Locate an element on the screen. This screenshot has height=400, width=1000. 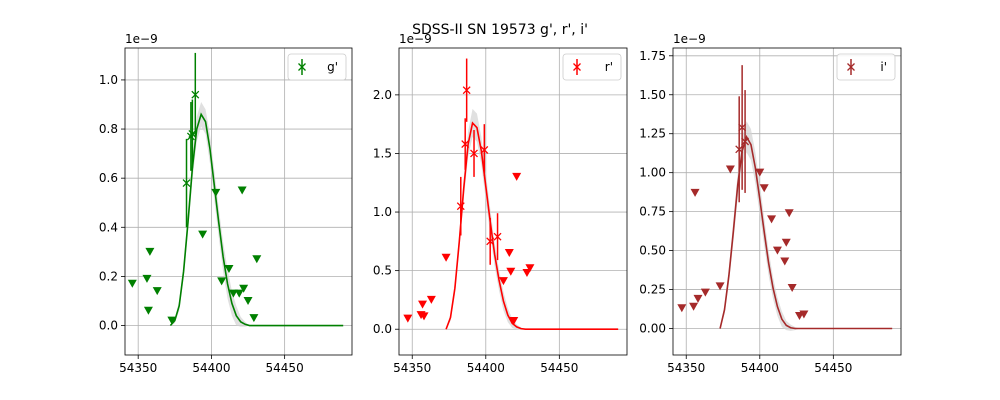
figure-title: SDSS-II SN 19573 g', r', i' is located at coordinates (500, 30).